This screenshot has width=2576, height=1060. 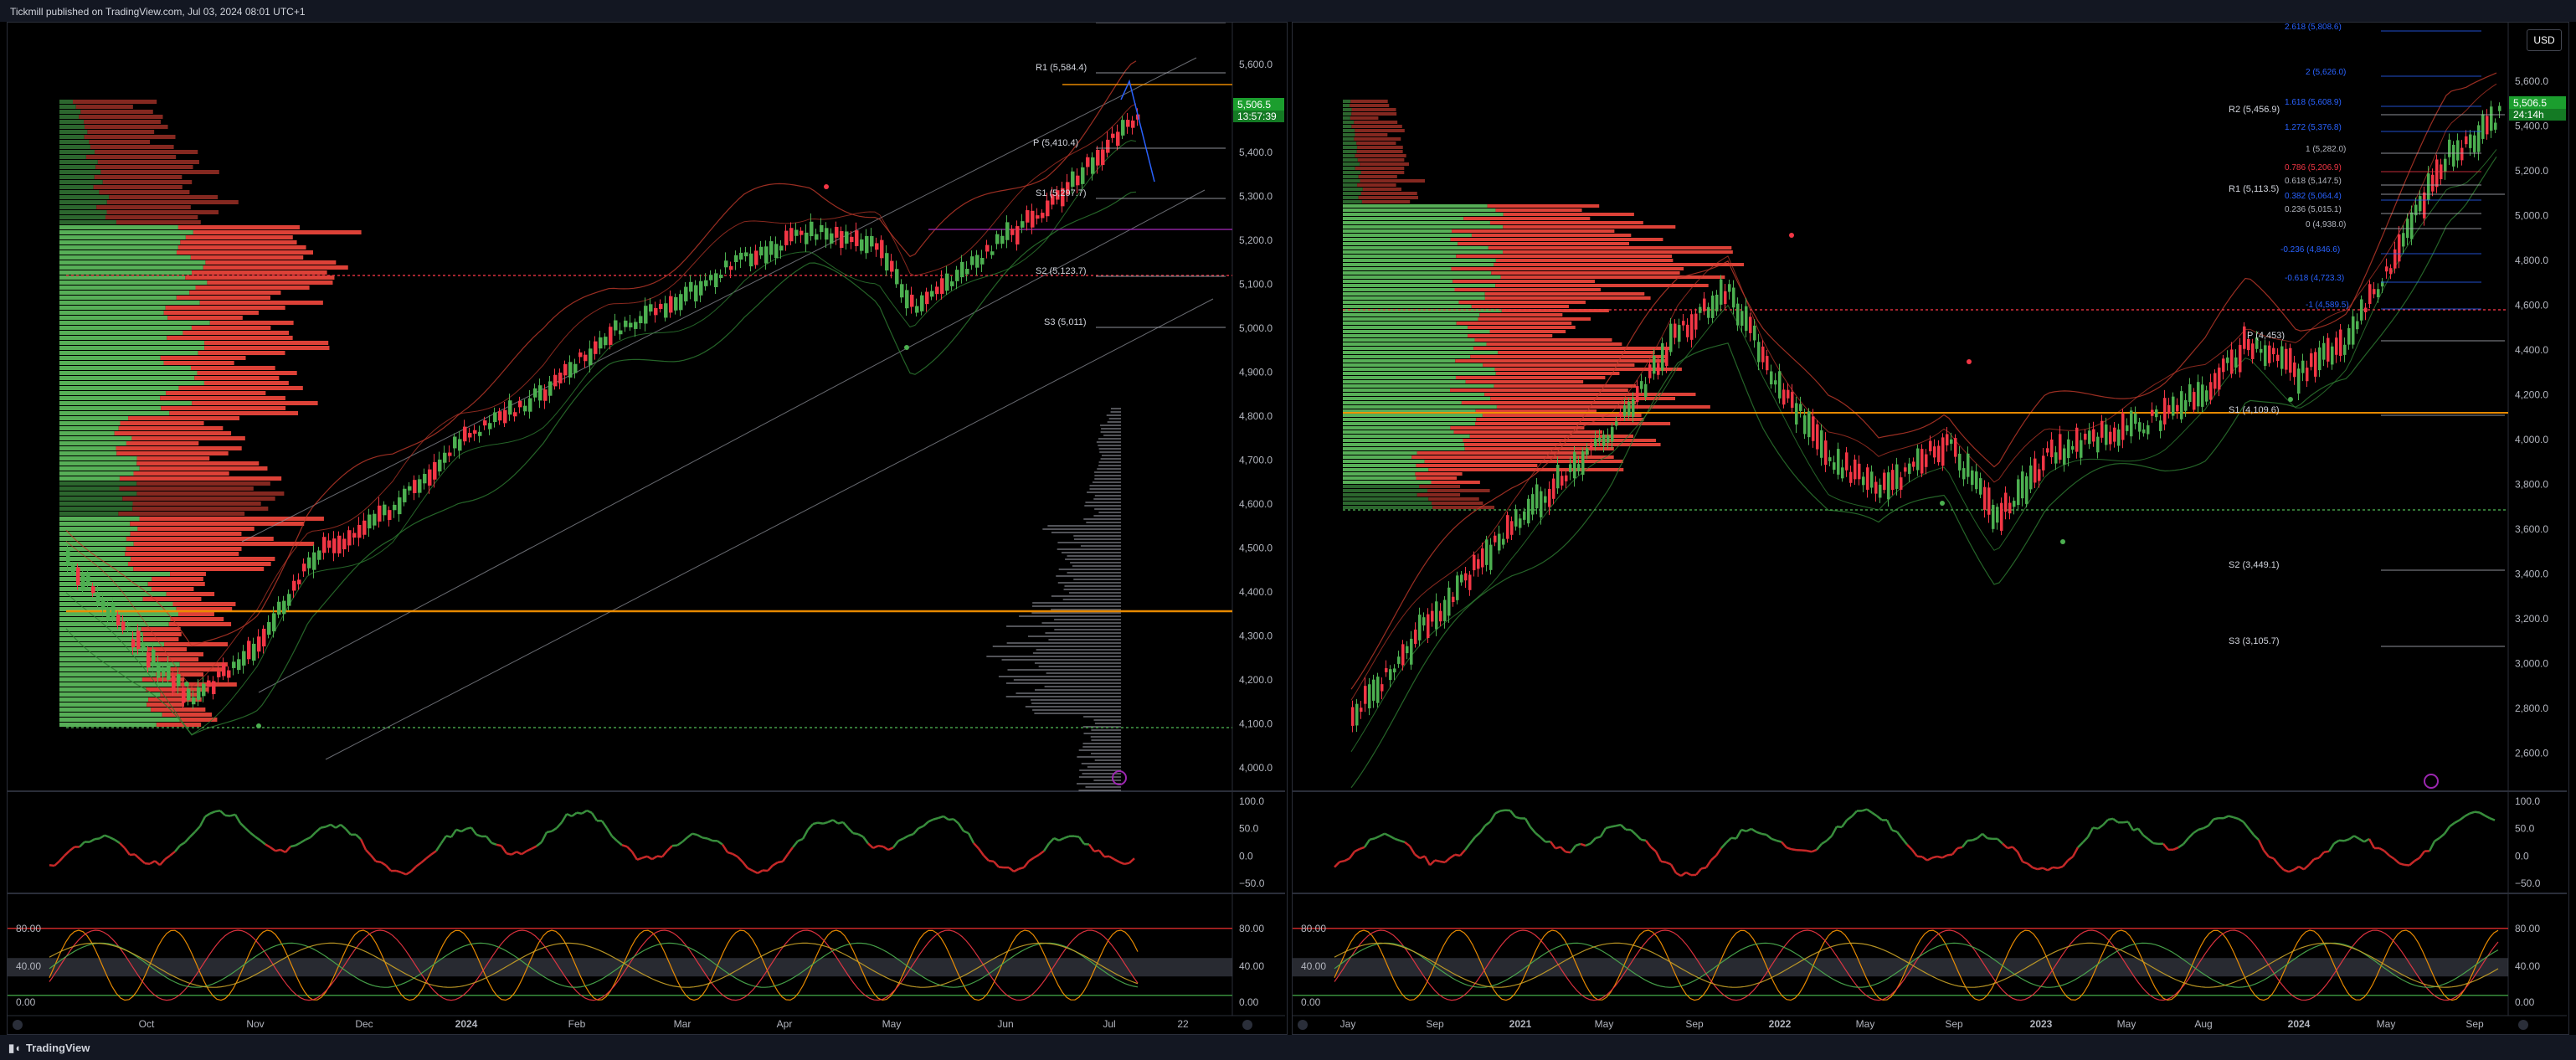 What do you see at coordinates (1252, 966) in the screenshot?
I see `osc2-tick-label: 40.00` at bounding box center [1252, 966].